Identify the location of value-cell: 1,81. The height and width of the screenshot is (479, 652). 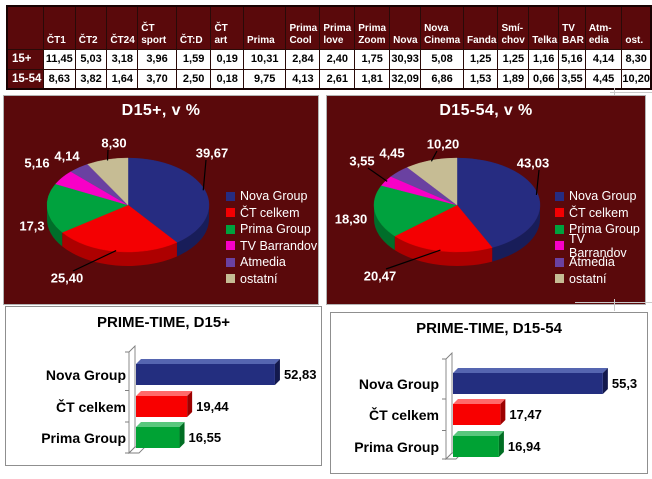
(372, 79).